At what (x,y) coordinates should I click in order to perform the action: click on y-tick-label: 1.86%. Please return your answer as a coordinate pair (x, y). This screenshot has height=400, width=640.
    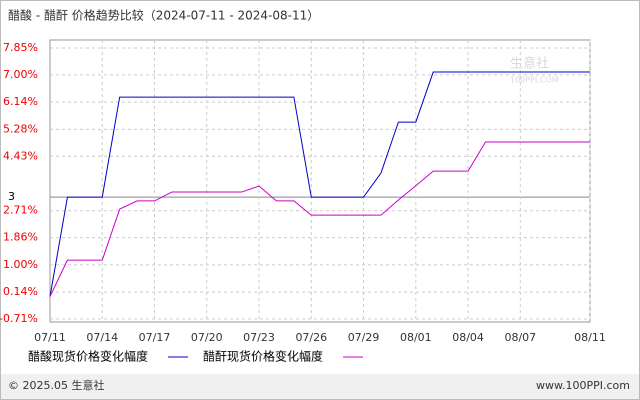
    Looking at the image, I should click on (20, 237).